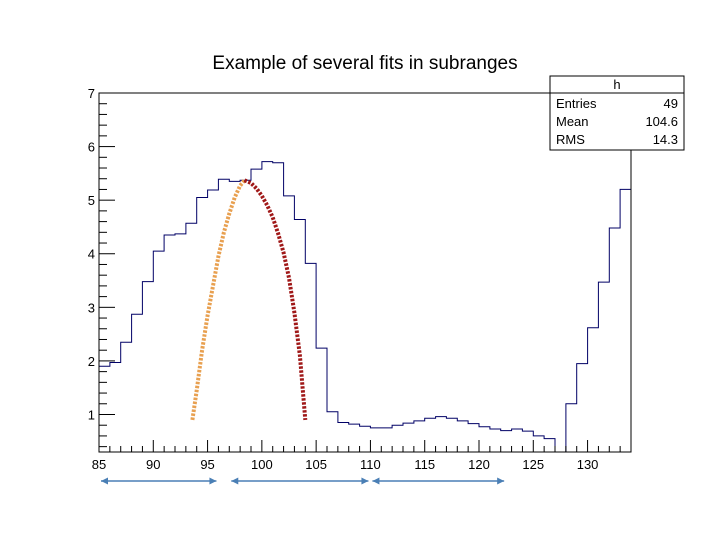  I want to click on stats-entries-label: Entries, so click(576, 103).